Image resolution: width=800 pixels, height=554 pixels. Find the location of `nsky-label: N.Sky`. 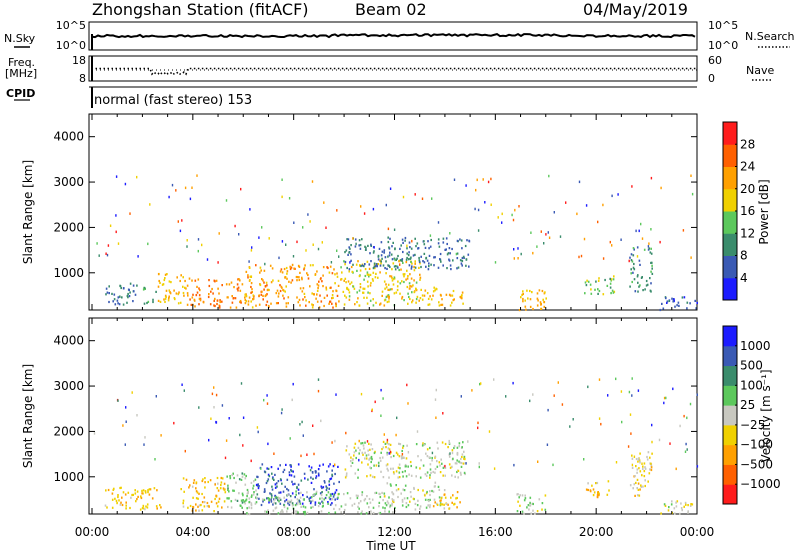

nsky-label: N.Sky is located at coordinates (20, 38).